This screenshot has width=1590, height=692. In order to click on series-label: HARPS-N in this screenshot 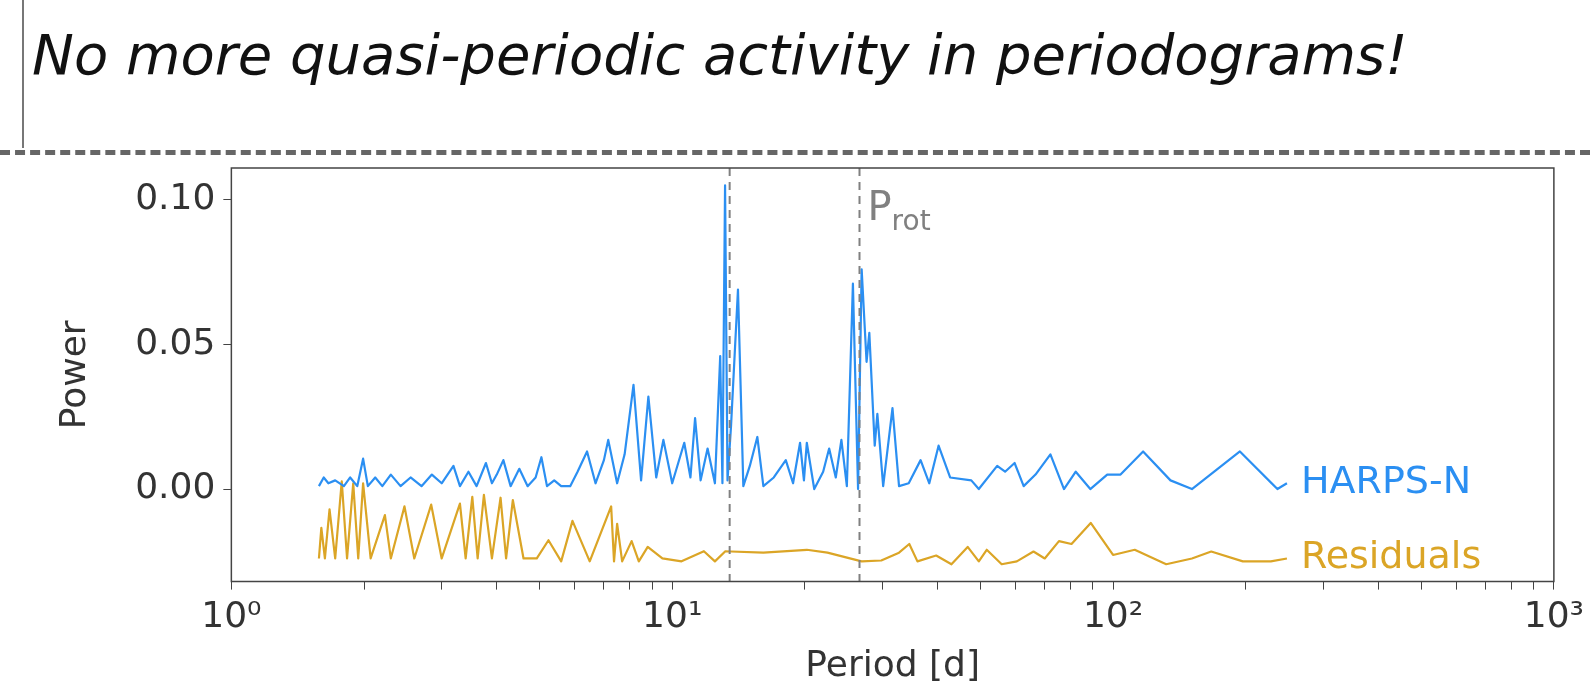, I will do `click(1386, 480)`.